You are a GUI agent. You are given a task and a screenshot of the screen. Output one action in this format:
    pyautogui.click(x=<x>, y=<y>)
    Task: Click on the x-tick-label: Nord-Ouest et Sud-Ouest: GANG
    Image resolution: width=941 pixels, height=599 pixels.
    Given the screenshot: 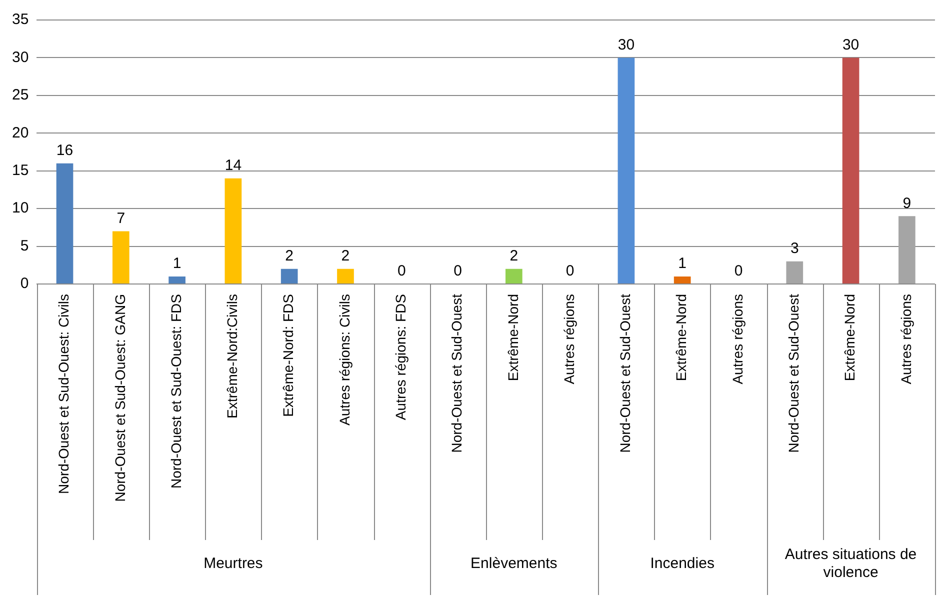 What is the action you would take?
    pyautogui.click(x=120, y=398)
    